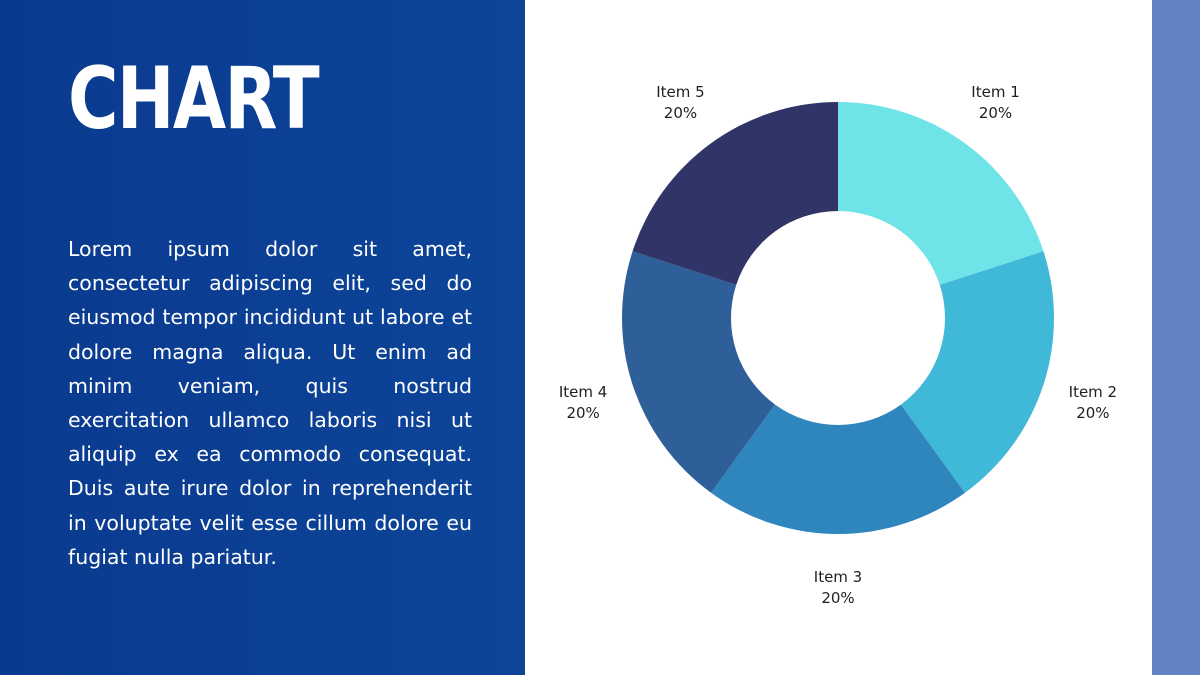 Image resolution: width=1200 pixels, height=675 pixels. What do you see at coordinates (838, 577) in the screenshot?
I see `slice-label-name: Item 3` at bounding box center [838, 577].